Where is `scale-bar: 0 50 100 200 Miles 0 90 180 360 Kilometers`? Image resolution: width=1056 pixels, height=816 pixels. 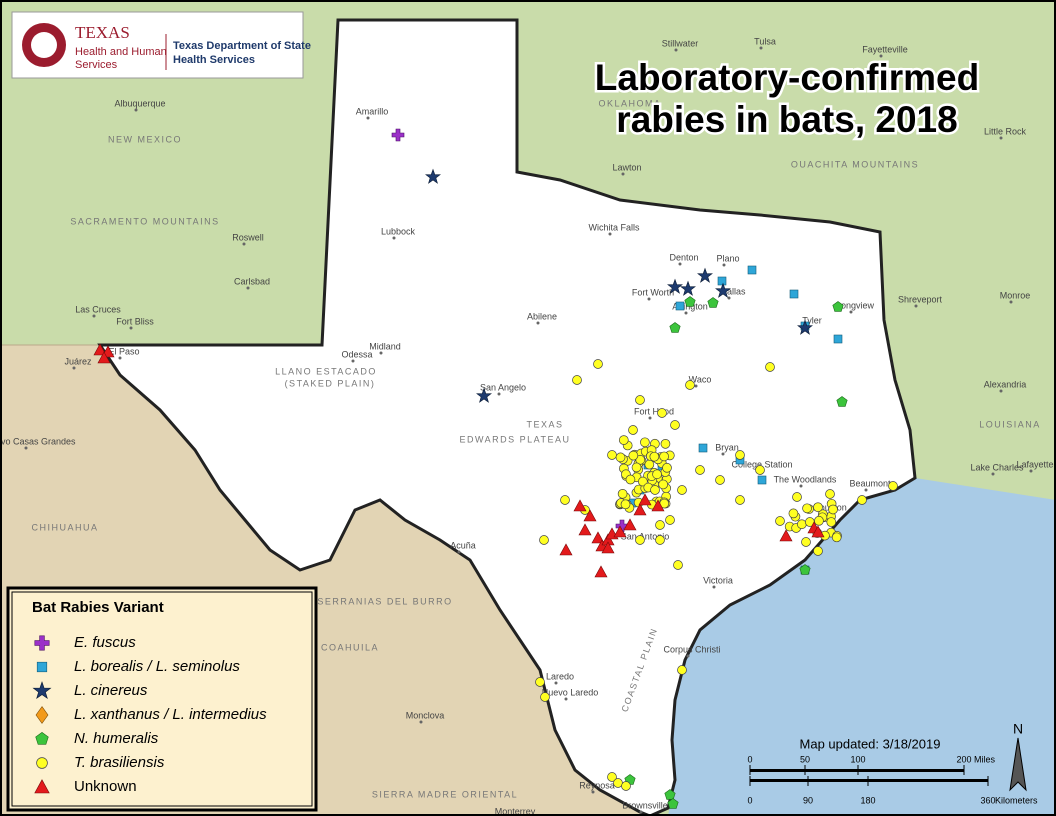
scale-bar: 0 50 100 200 Miles 0 90 180 360 Kilometers is located at coordinates (892, 779).